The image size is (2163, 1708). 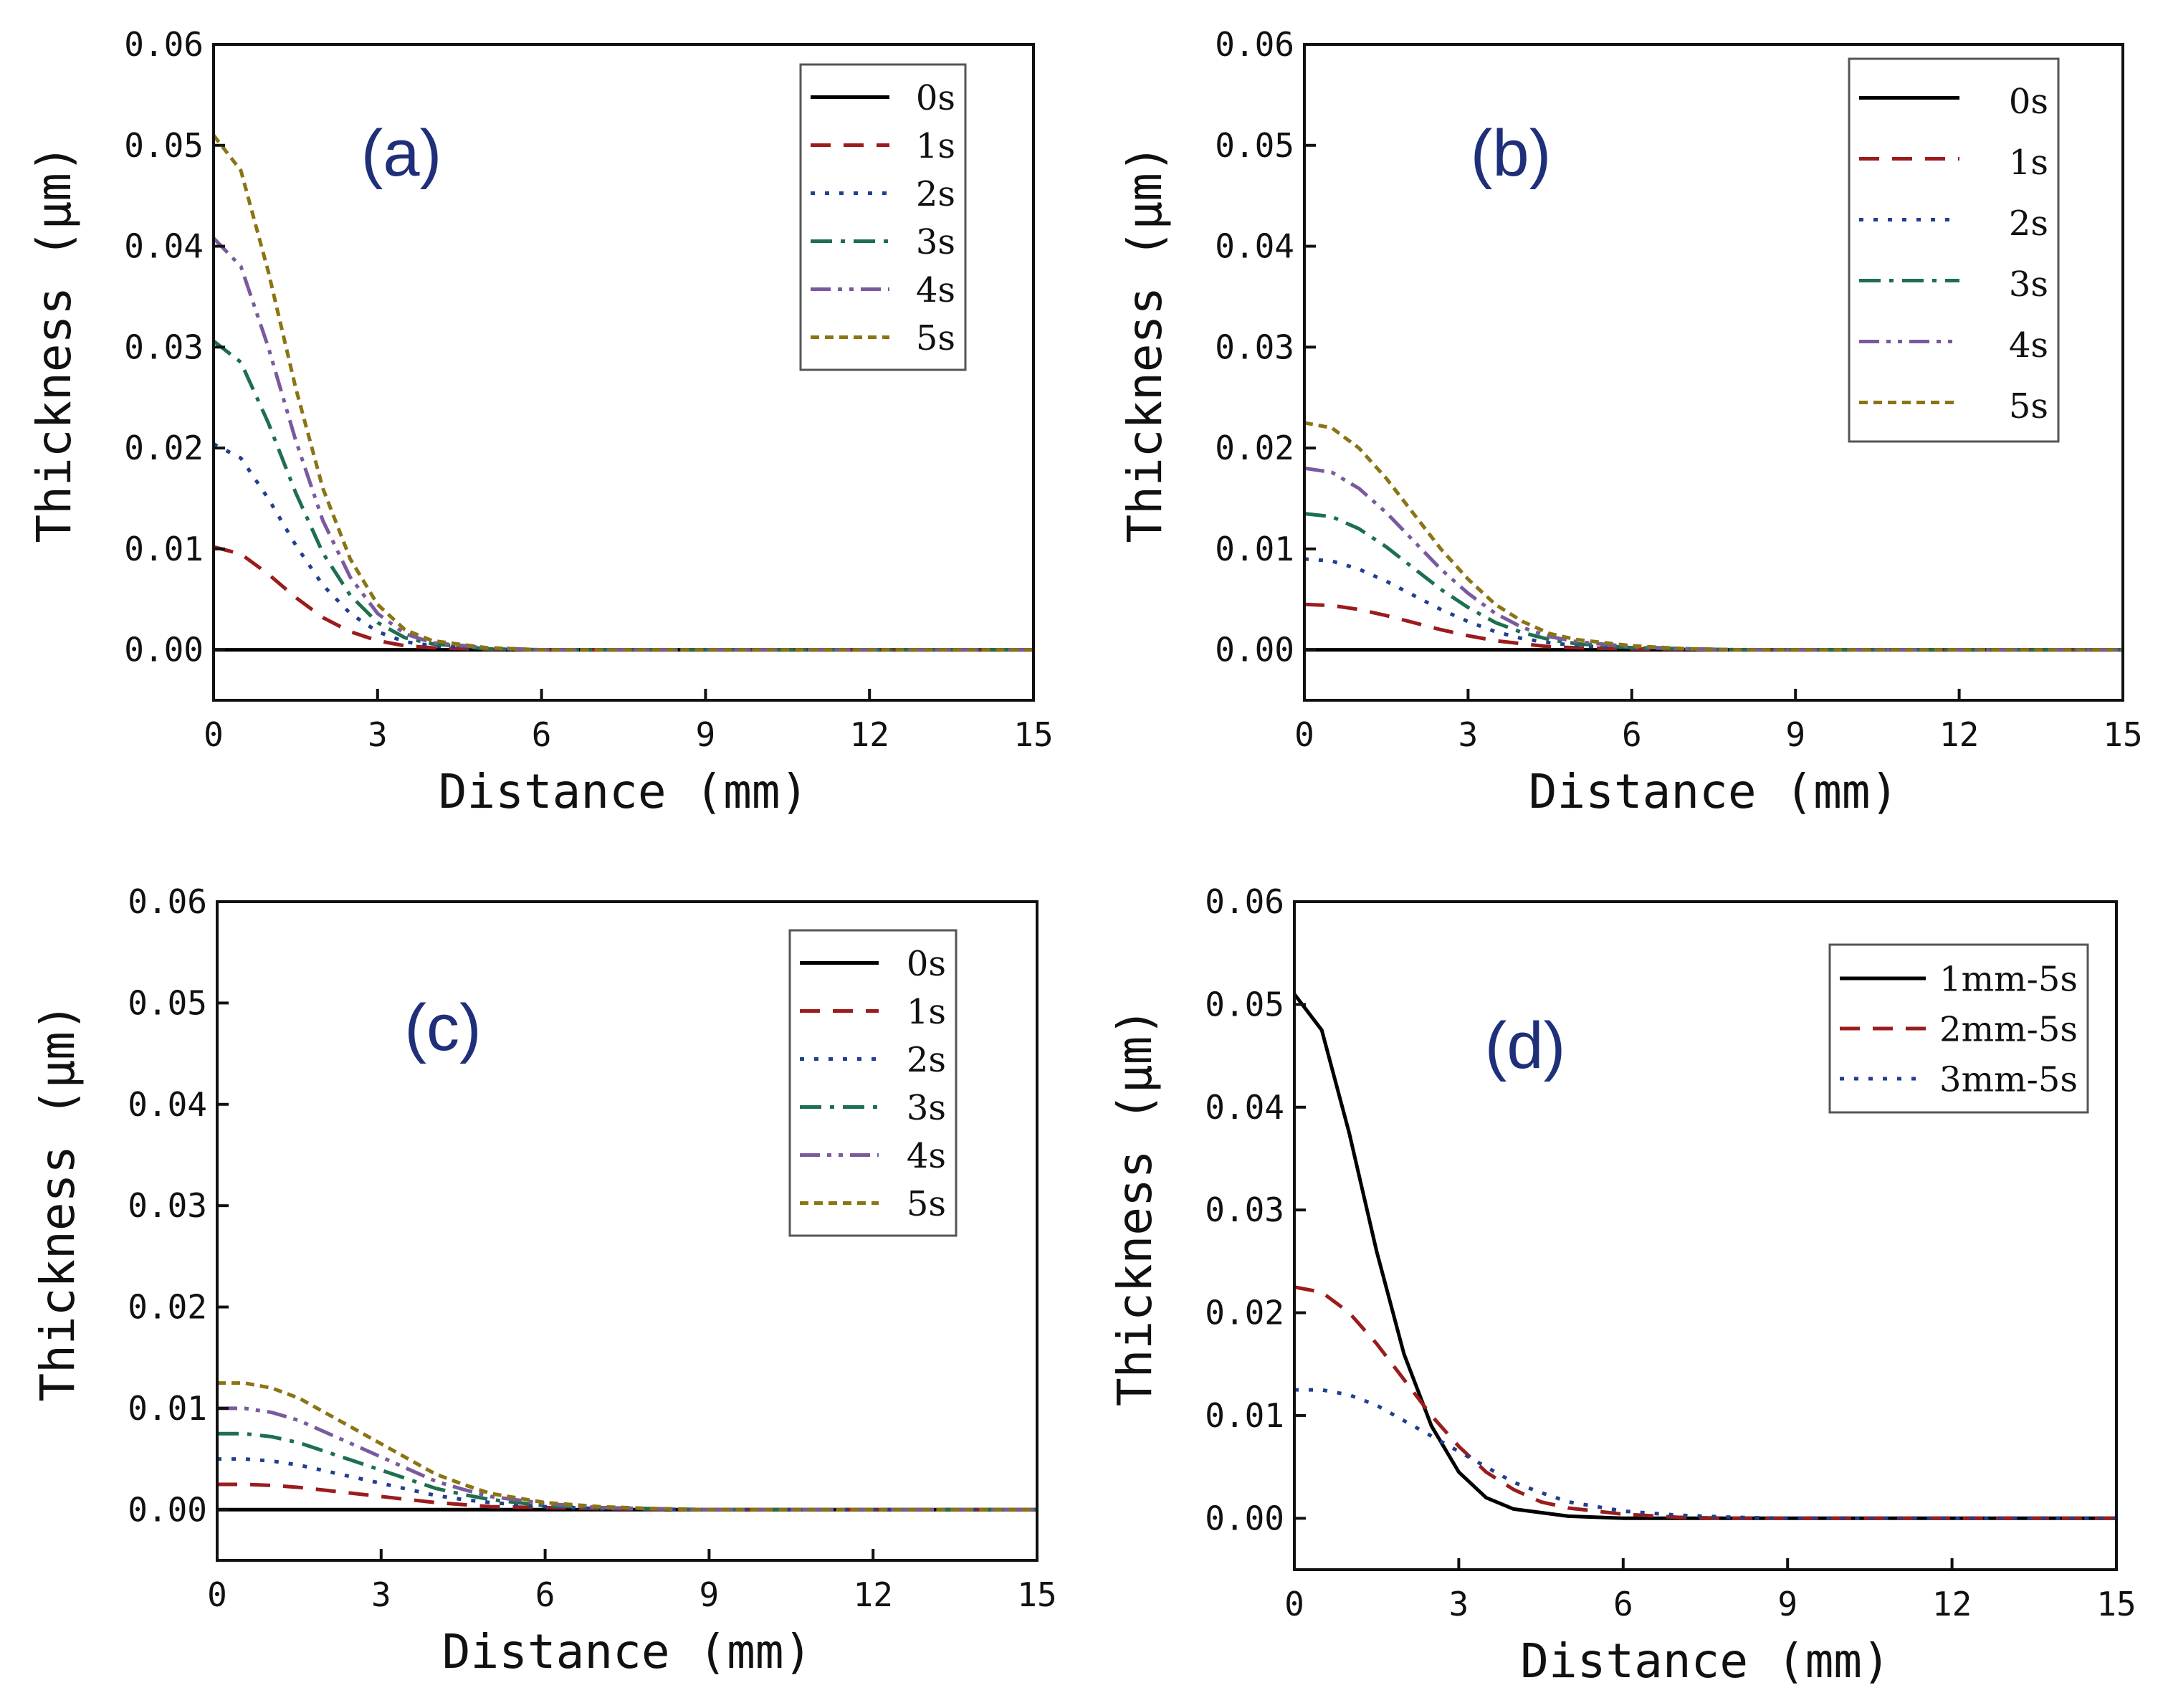 I want to click on legend: 1mm-5s 2mm-5s 3mm-5s, so click(x=1958, y=1028).